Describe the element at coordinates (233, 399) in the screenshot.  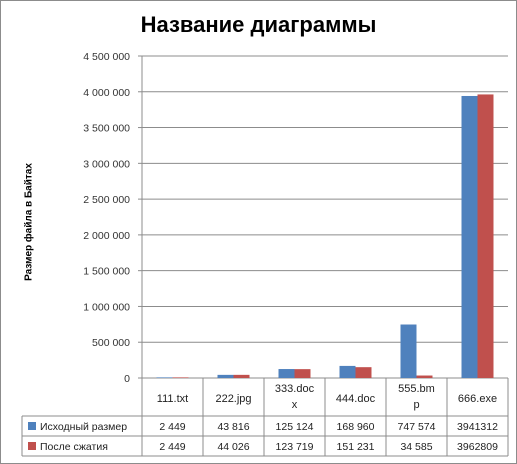
I see `category-label: 222.jpg` at that location.